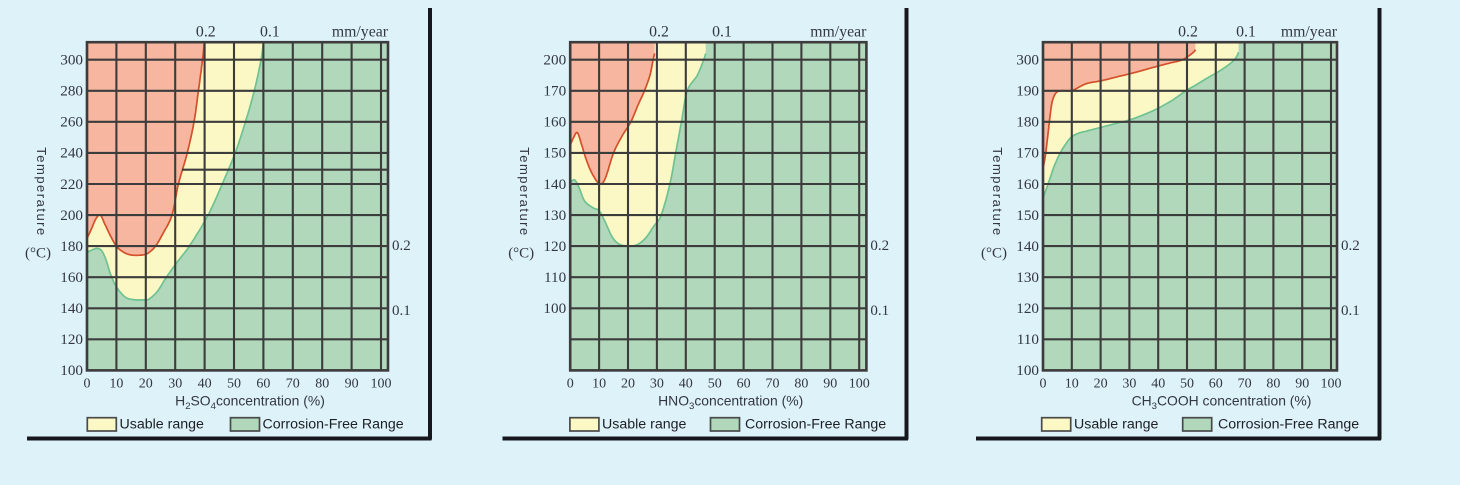 This screenshot has height=485, width=1460. What do you see at coordinates (1222, 402) in the screenshot?
I see `svg-text: CH3​COOH concentration (%)` at bounding box center [1222, 402].